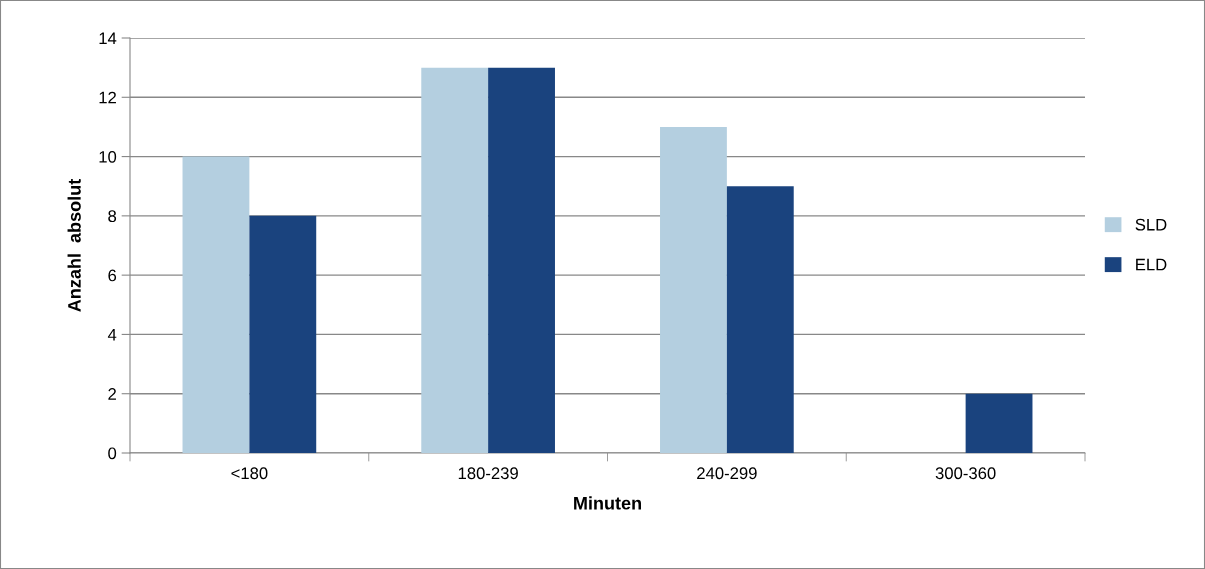  Describe the element at coordinates (112, 394) in the screenshot. I see `y-tick-label: 2` at that location.